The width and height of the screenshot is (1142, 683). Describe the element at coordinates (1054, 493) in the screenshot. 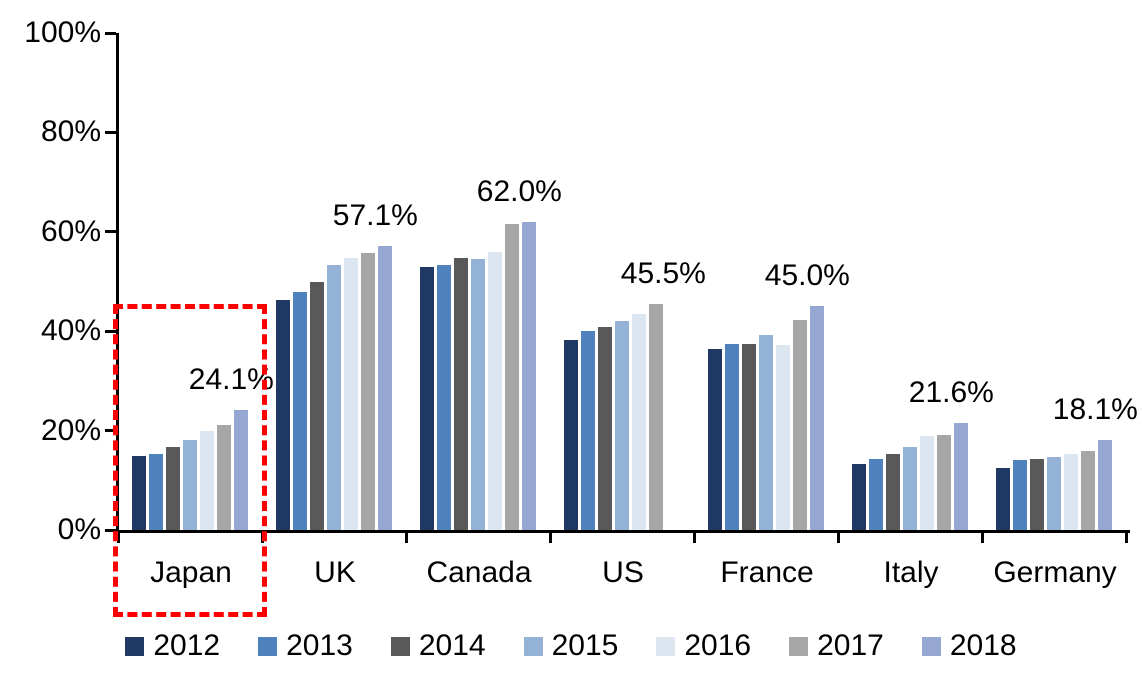

I see `bar-2015-germany` at that location.